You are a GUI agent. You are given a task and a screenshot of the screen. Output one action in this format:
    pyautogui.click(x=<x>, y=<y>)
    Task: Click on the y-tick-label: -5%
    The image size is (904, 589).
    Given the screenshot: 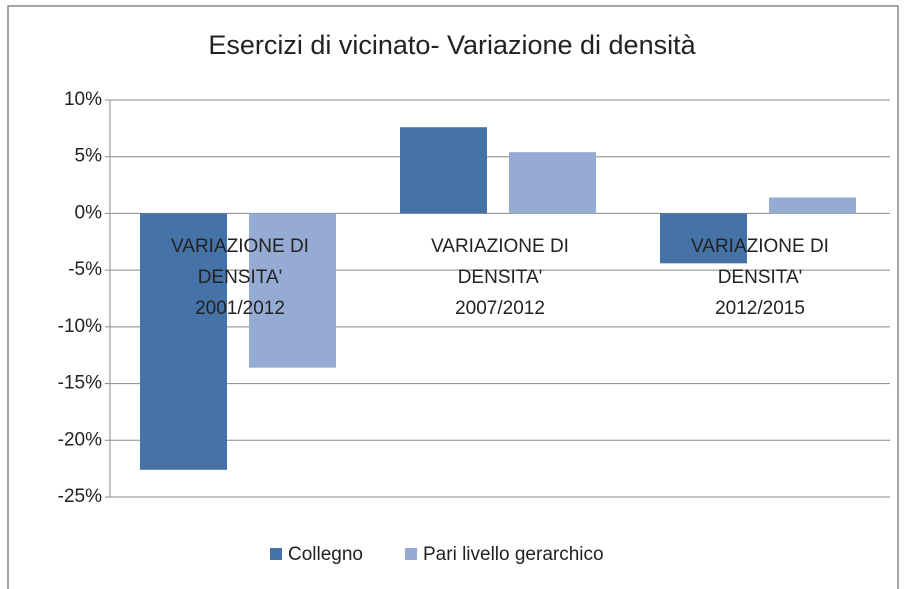 What is the action you would take?
    pyautogui.click(x=85, y=269)
    